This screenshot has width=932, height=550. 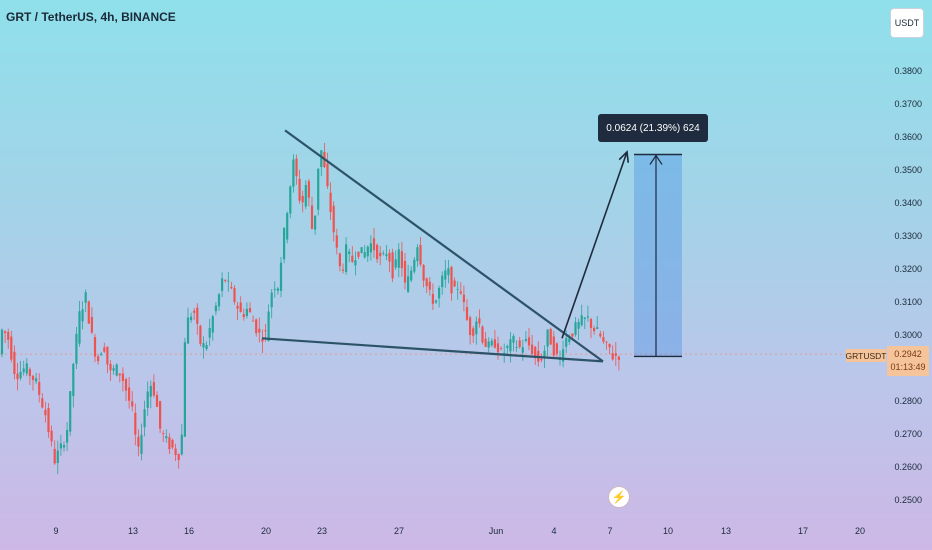 I want to click on price-tick-label: 0.2800, so click(x=908, y=401).